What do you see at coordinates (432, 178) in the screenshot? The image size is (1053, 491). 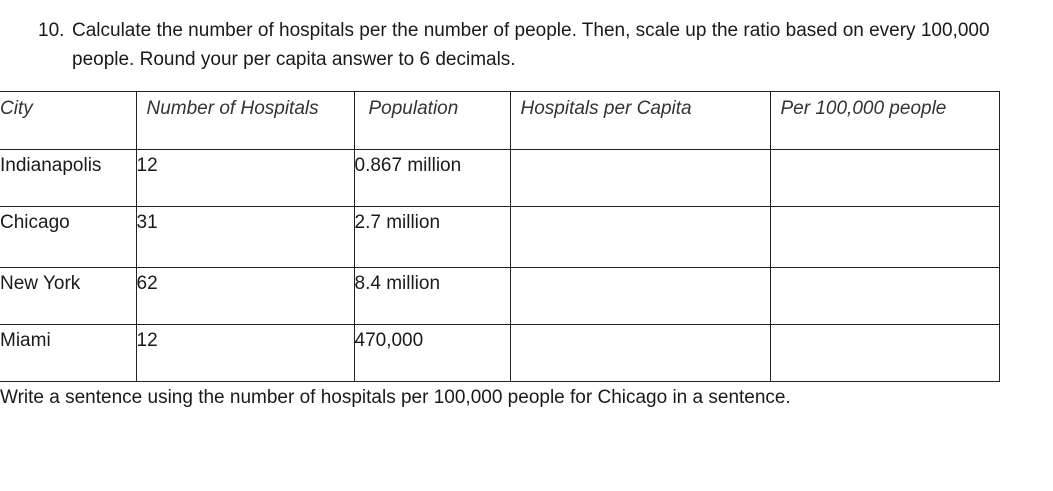 I see `population-cell: 0.867 million` at bounding box center [432, 178].